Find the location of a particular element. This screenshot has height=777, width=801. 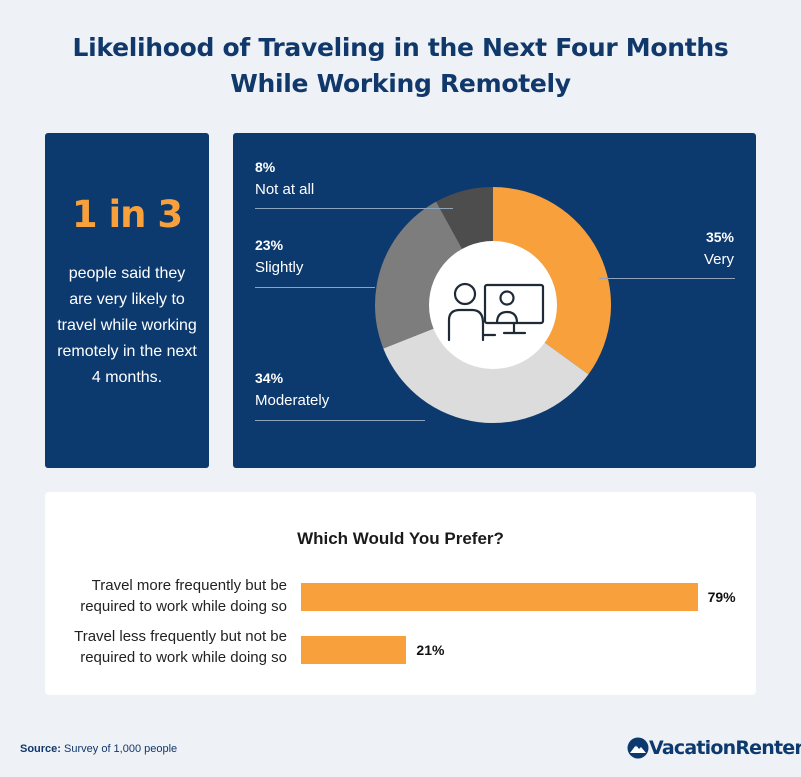

stat-highlight: 1 in 3 is located at coordinates (127, 214).